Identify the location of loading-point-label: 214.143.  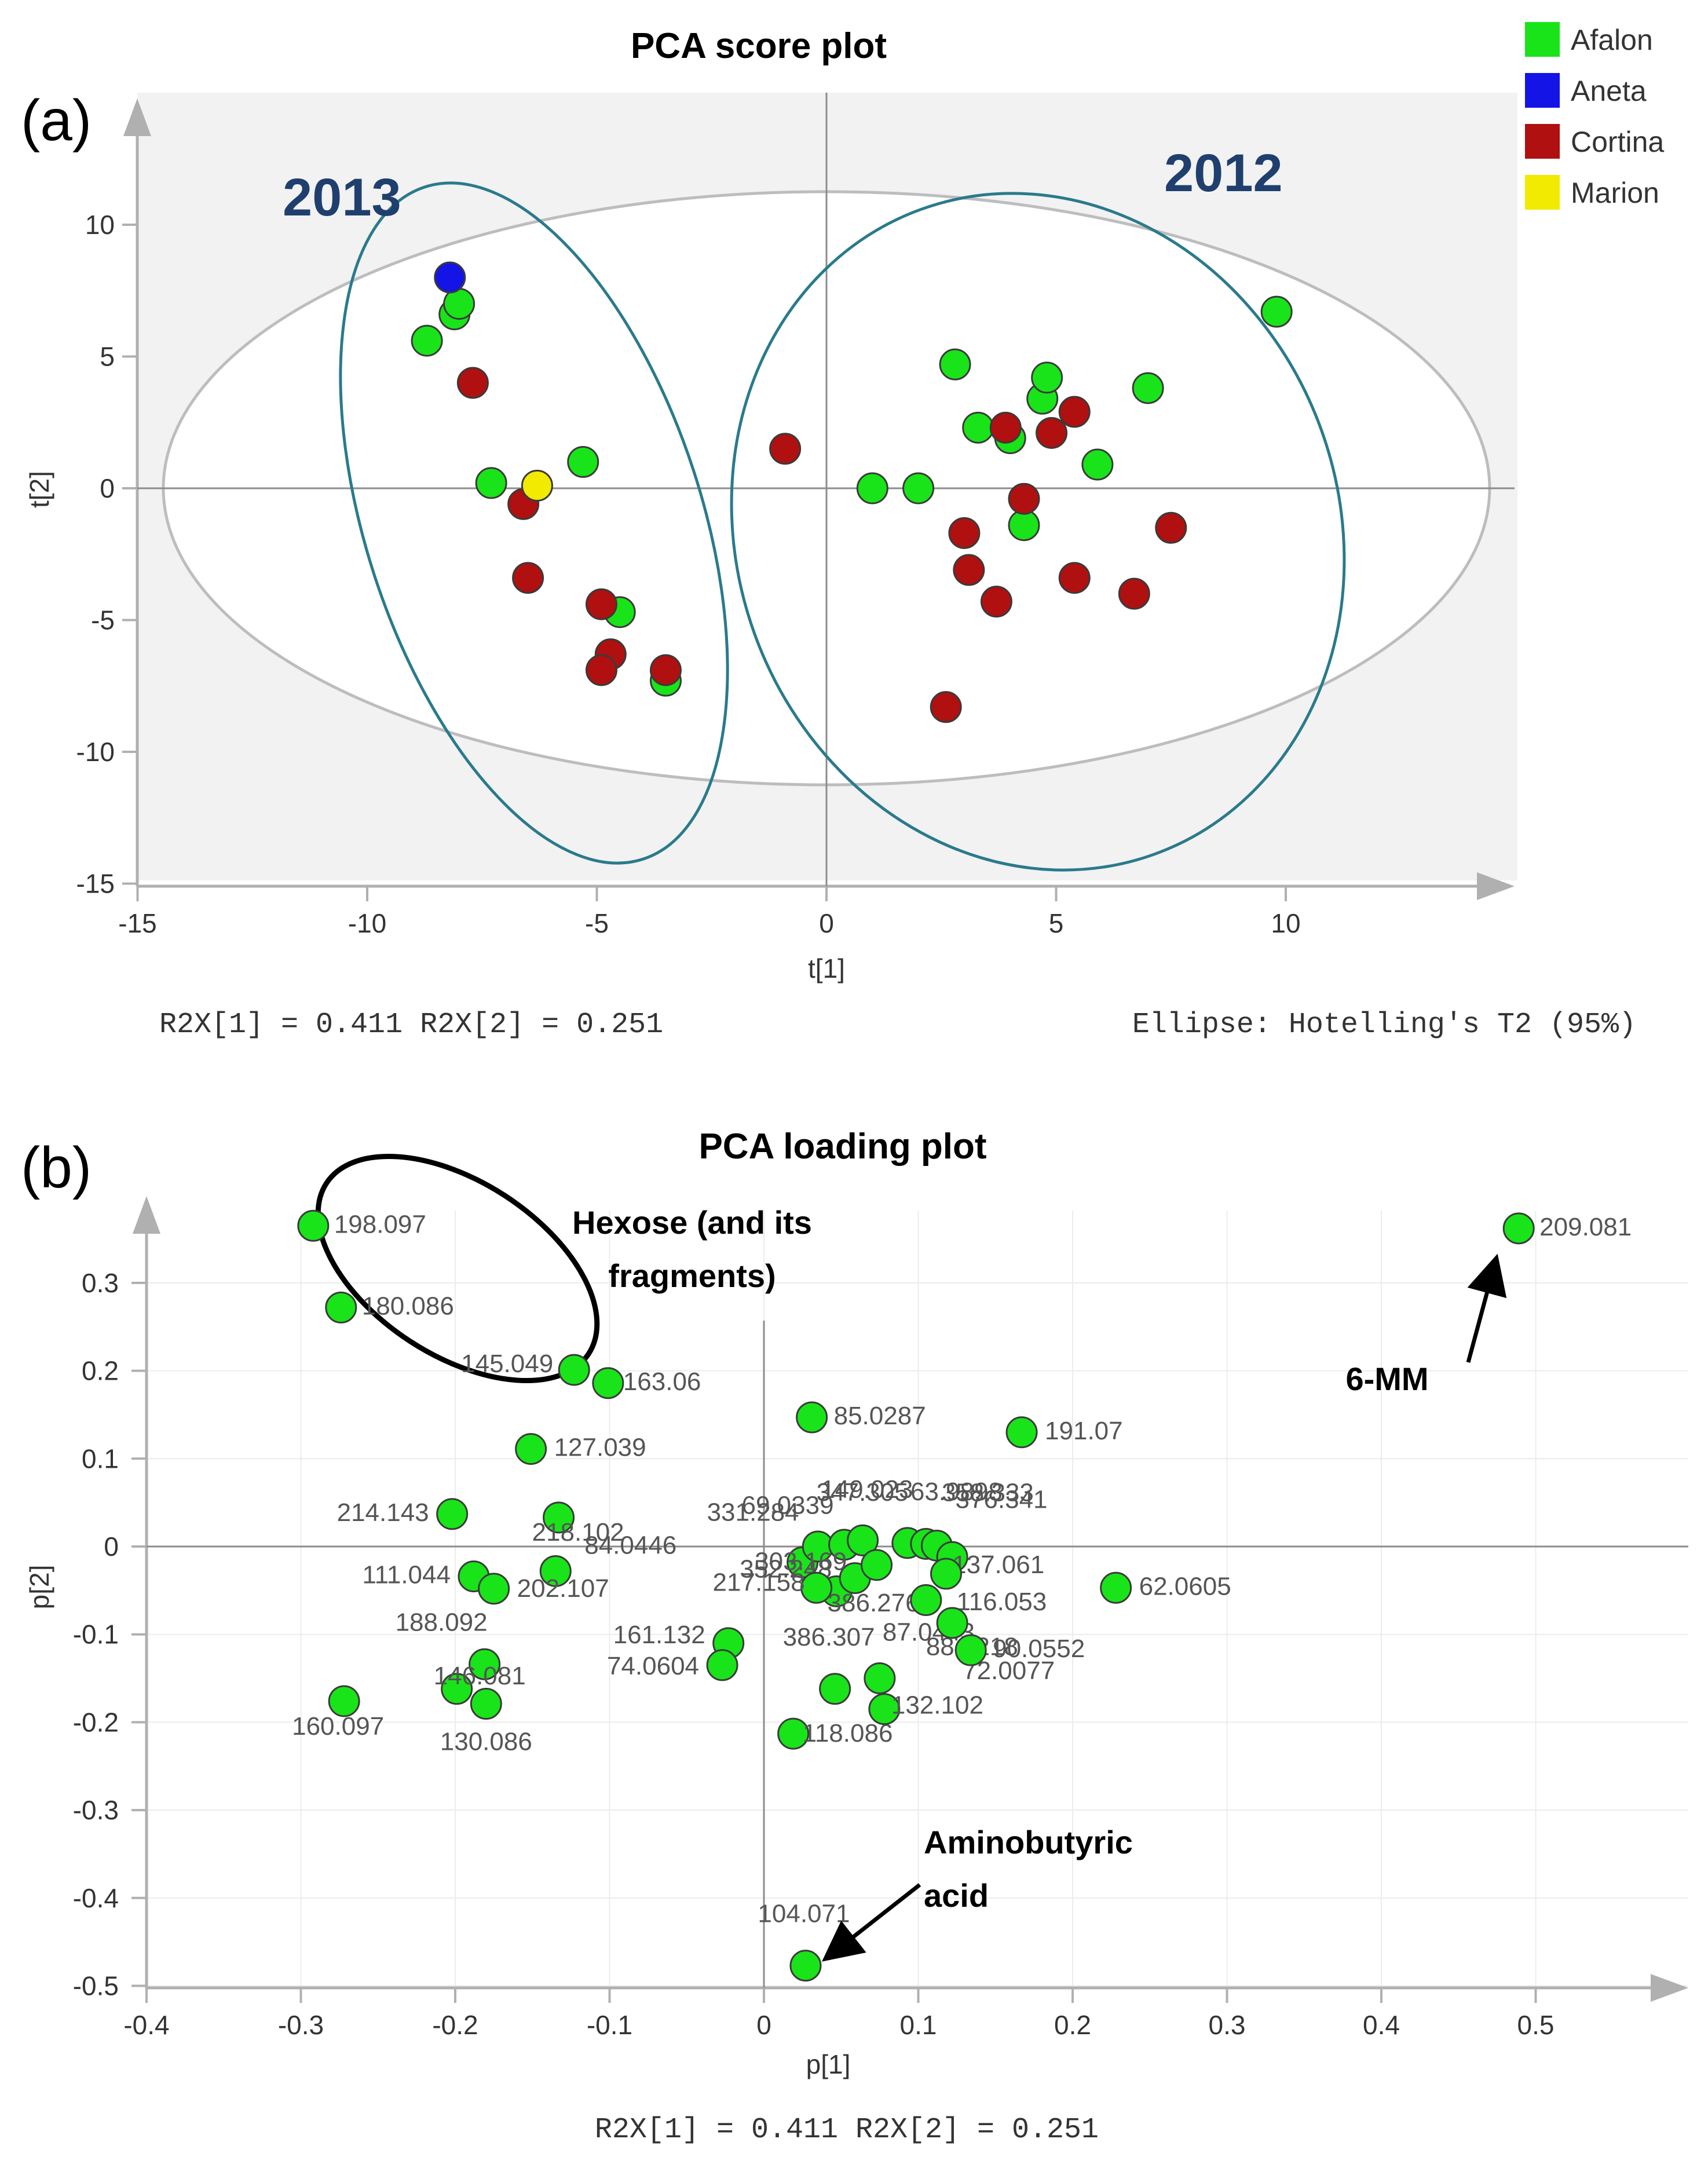
(383, 1512).